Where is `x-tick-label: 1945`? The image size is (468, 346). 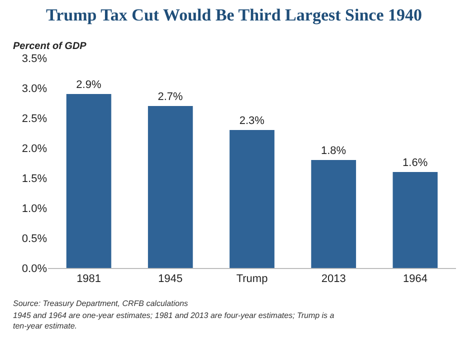
x-tick-label: 1945 is located at coordinates (170, 279).